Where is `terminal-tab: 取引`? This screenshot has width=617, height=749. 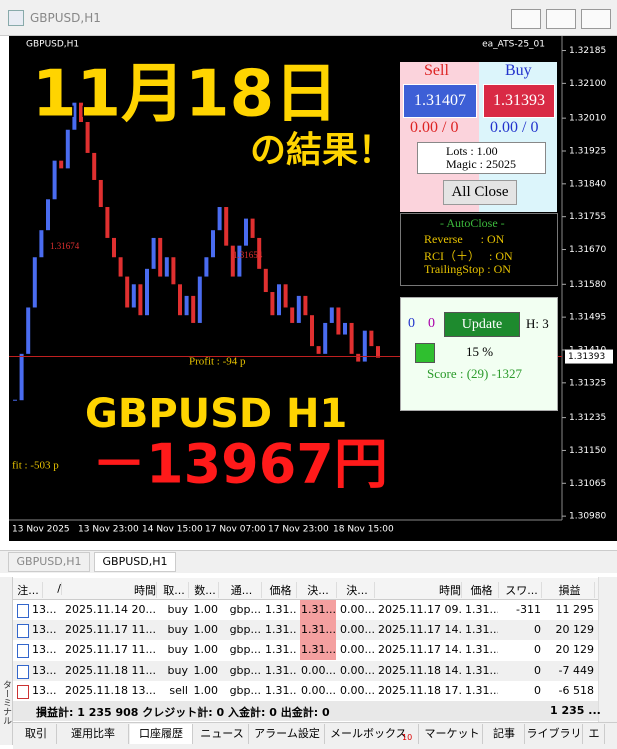 terminal-tab: 取引 is located at coordinates (36, 734).